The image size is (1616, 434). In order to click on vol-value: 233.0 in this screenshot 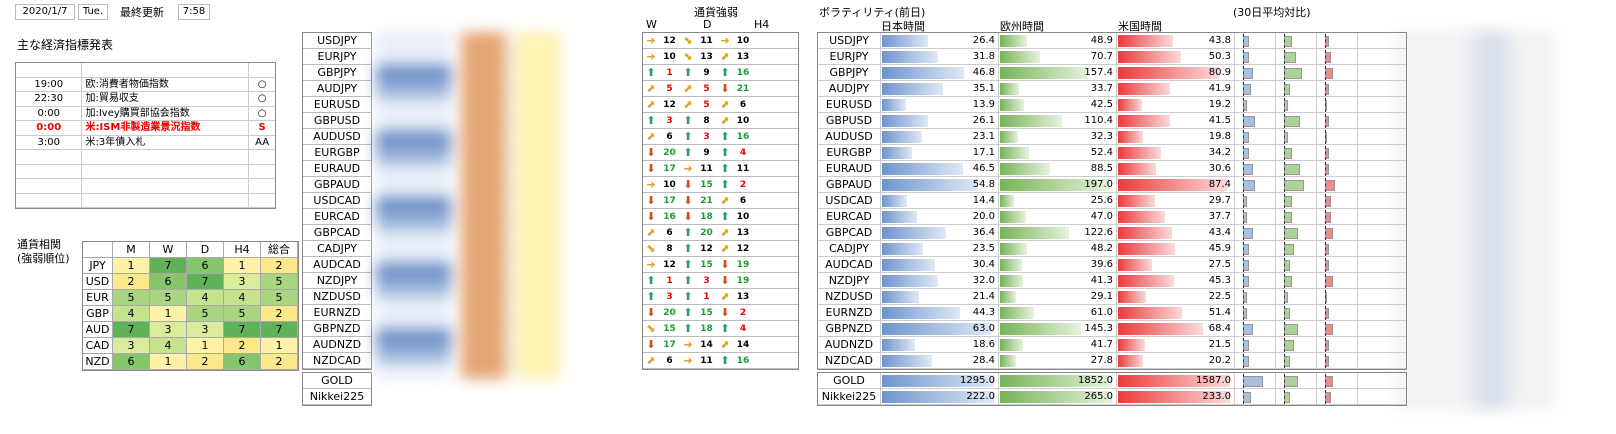, I will do `click(1216, 396)`.